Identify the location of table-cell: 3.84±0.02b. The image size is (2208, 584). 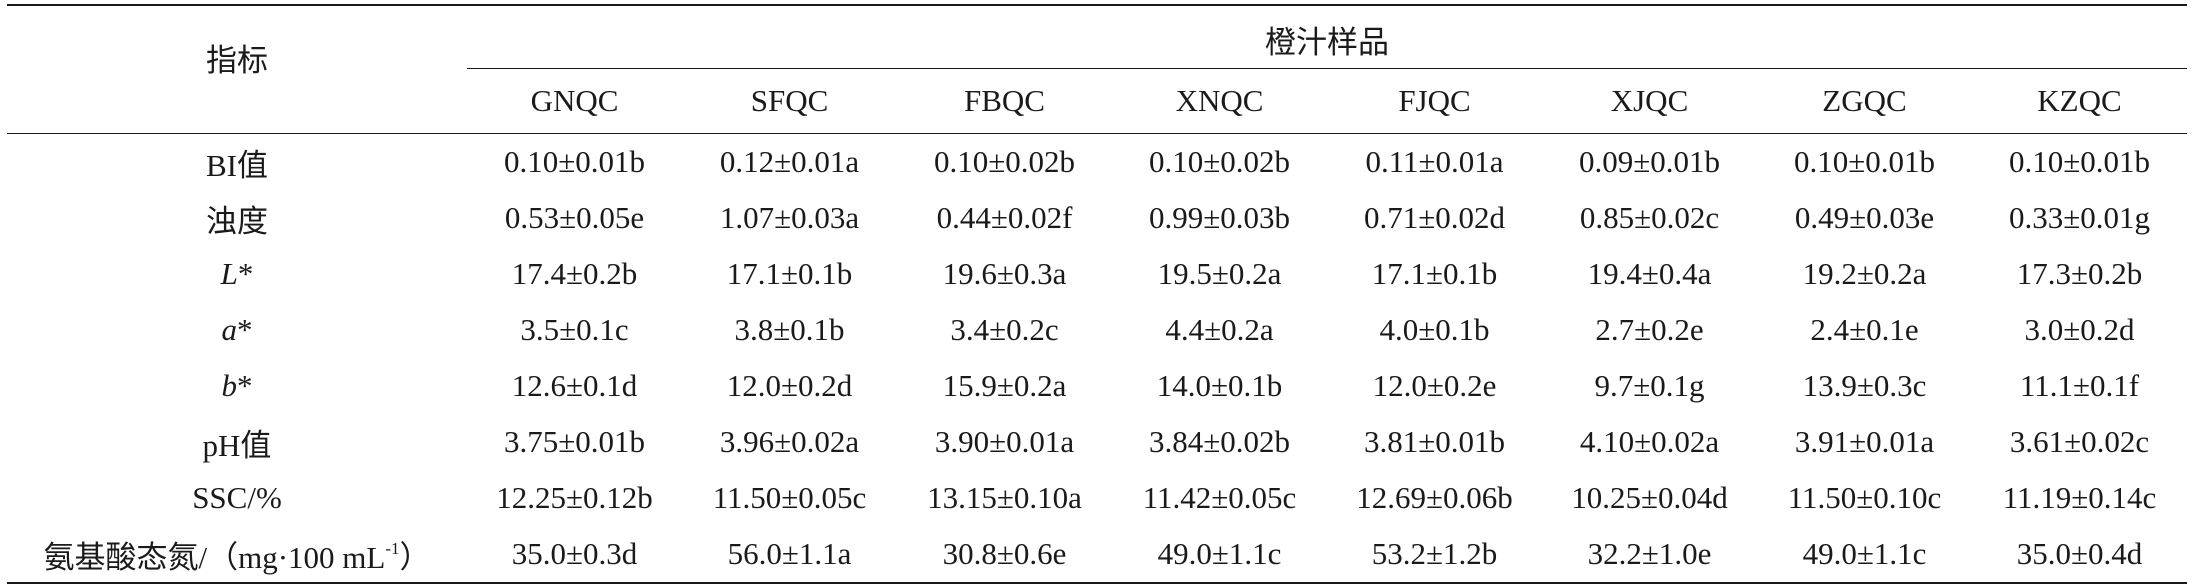
(1219, 441).